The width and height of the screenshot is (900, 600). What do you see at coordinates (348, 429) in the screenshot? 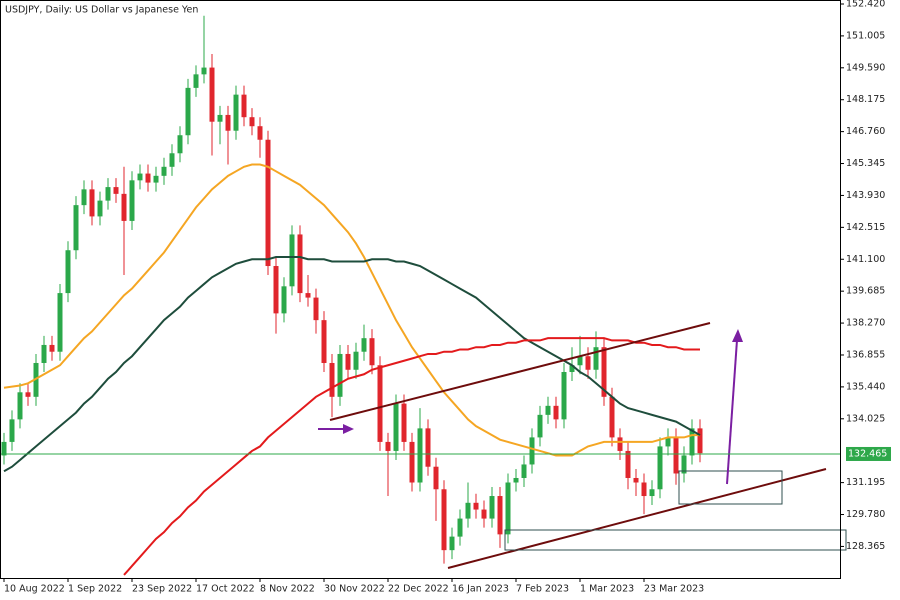
I see `arrow-head` at bounding box center [348, 429].